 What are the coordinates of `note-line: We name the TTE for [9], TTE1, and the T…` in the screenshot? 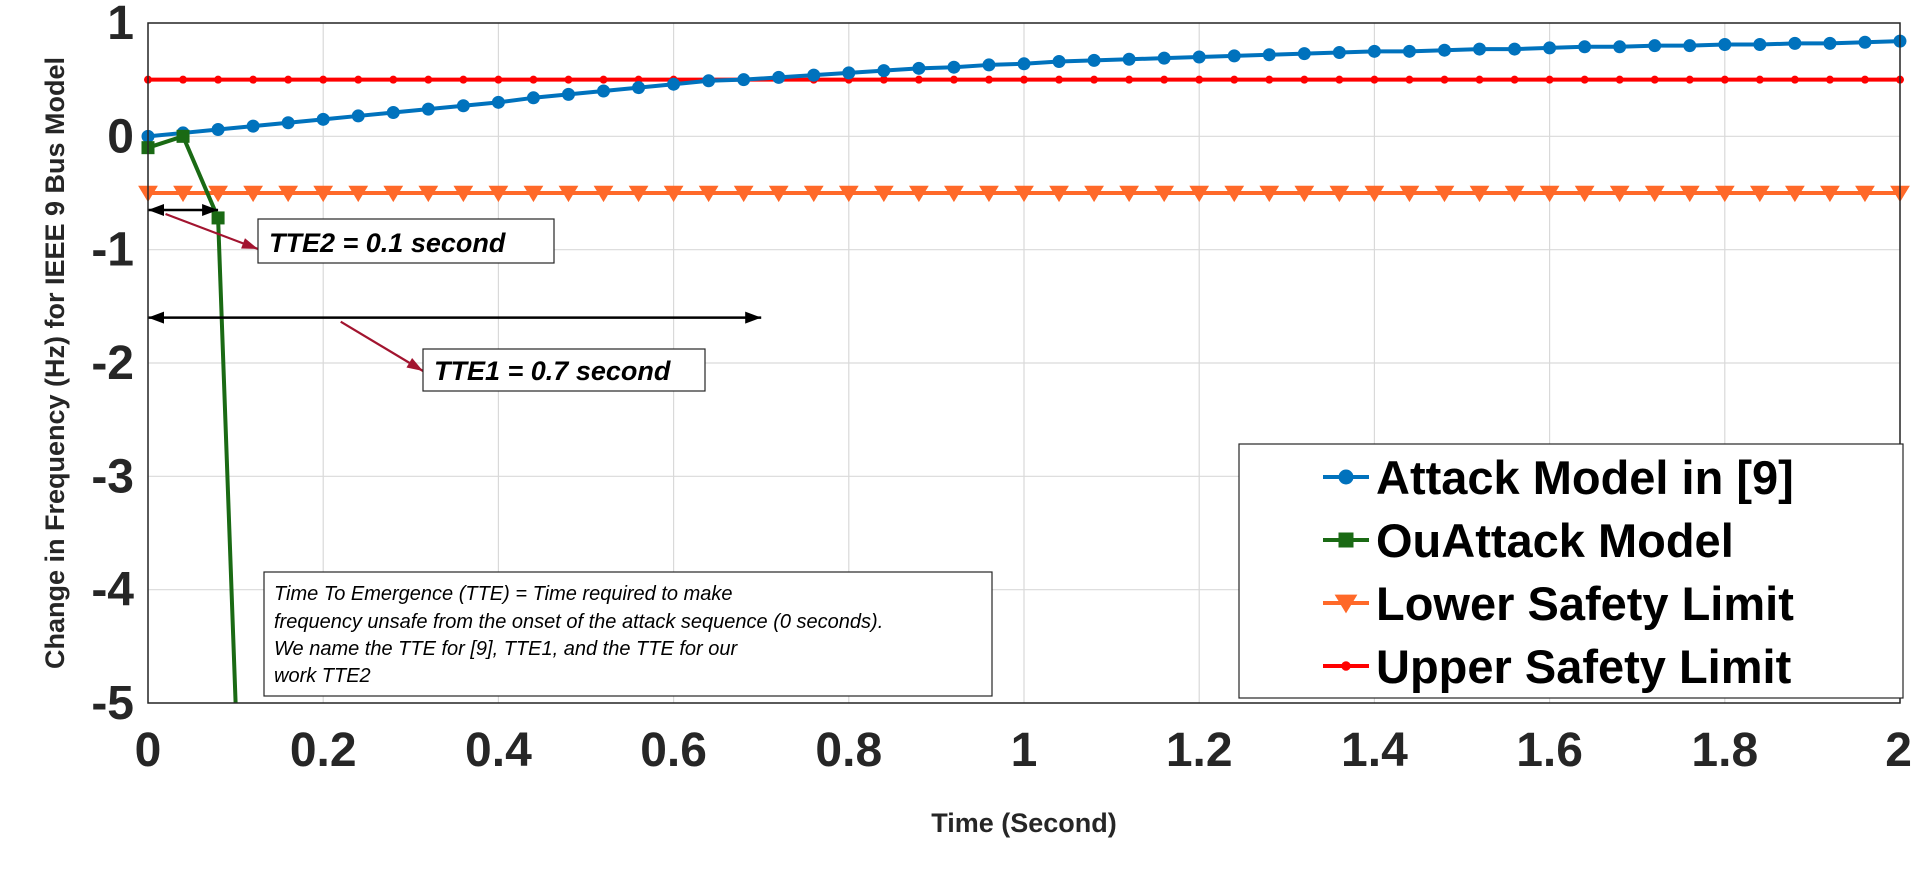 It's located at (506, 649).